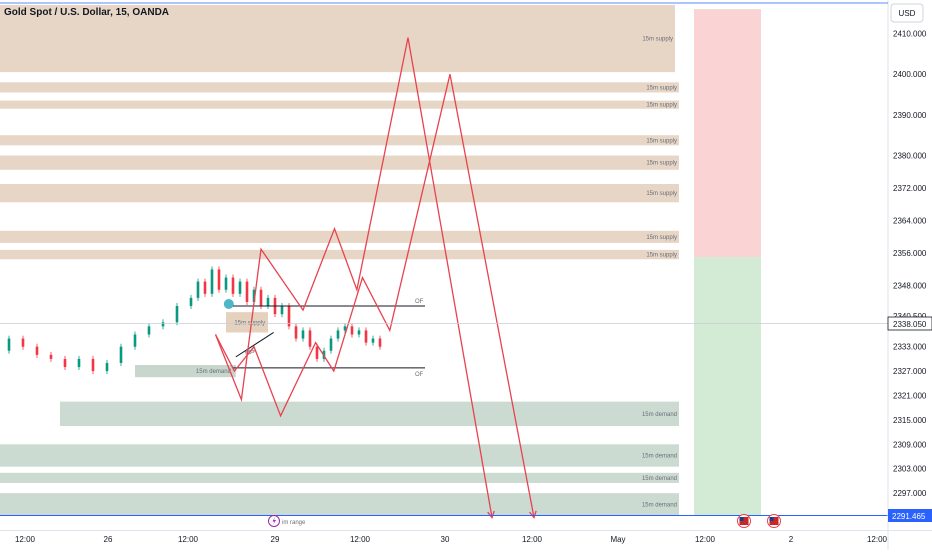  What do you see at coordinates (727, 133) in the screenshot?
I see `stop-loss-zone` at bounding box center [727, 133].